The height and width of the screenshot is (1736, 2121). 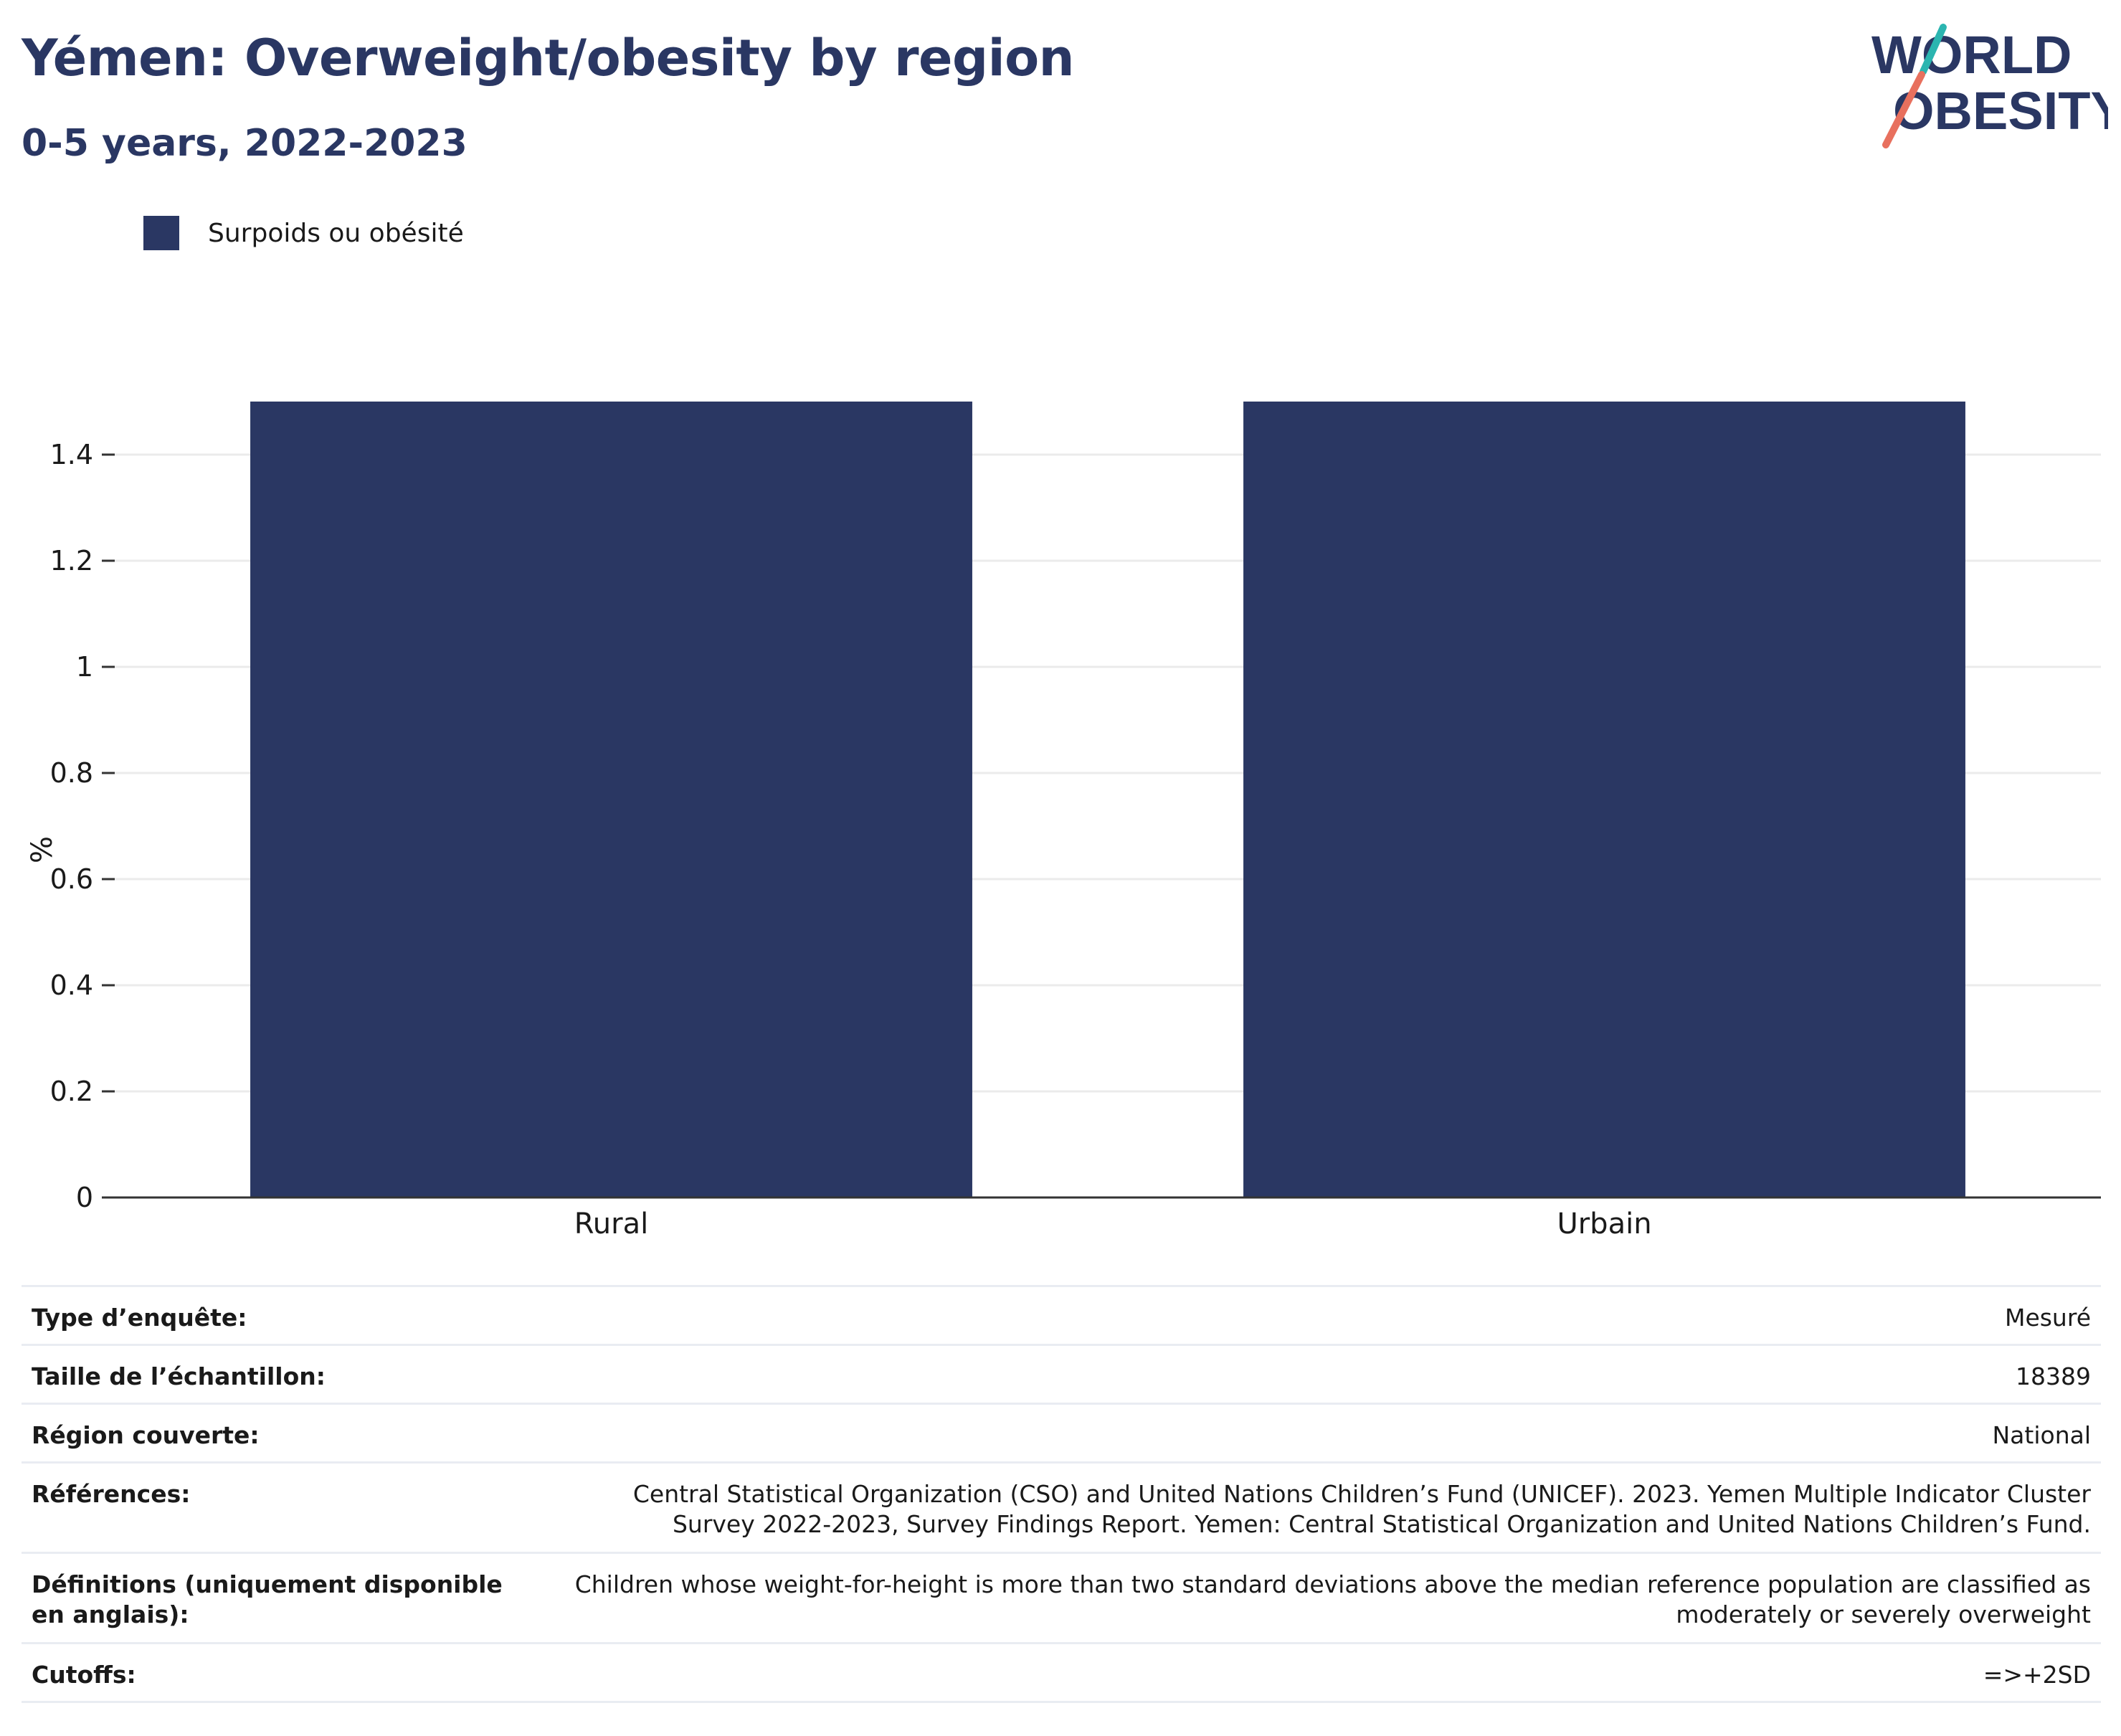 I want to click on y-tick-label: 0.8, so click(x=71, y=773).